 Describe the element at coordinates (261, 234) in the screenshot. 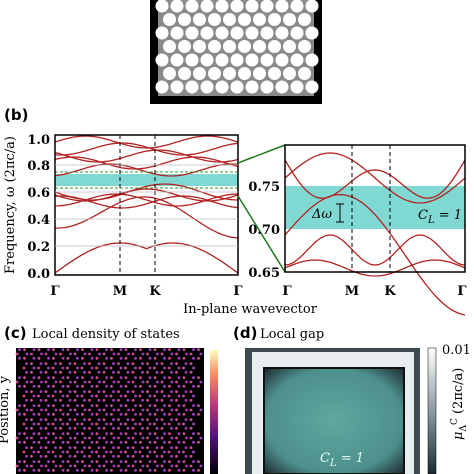

I see `zoom-connector` at that location.